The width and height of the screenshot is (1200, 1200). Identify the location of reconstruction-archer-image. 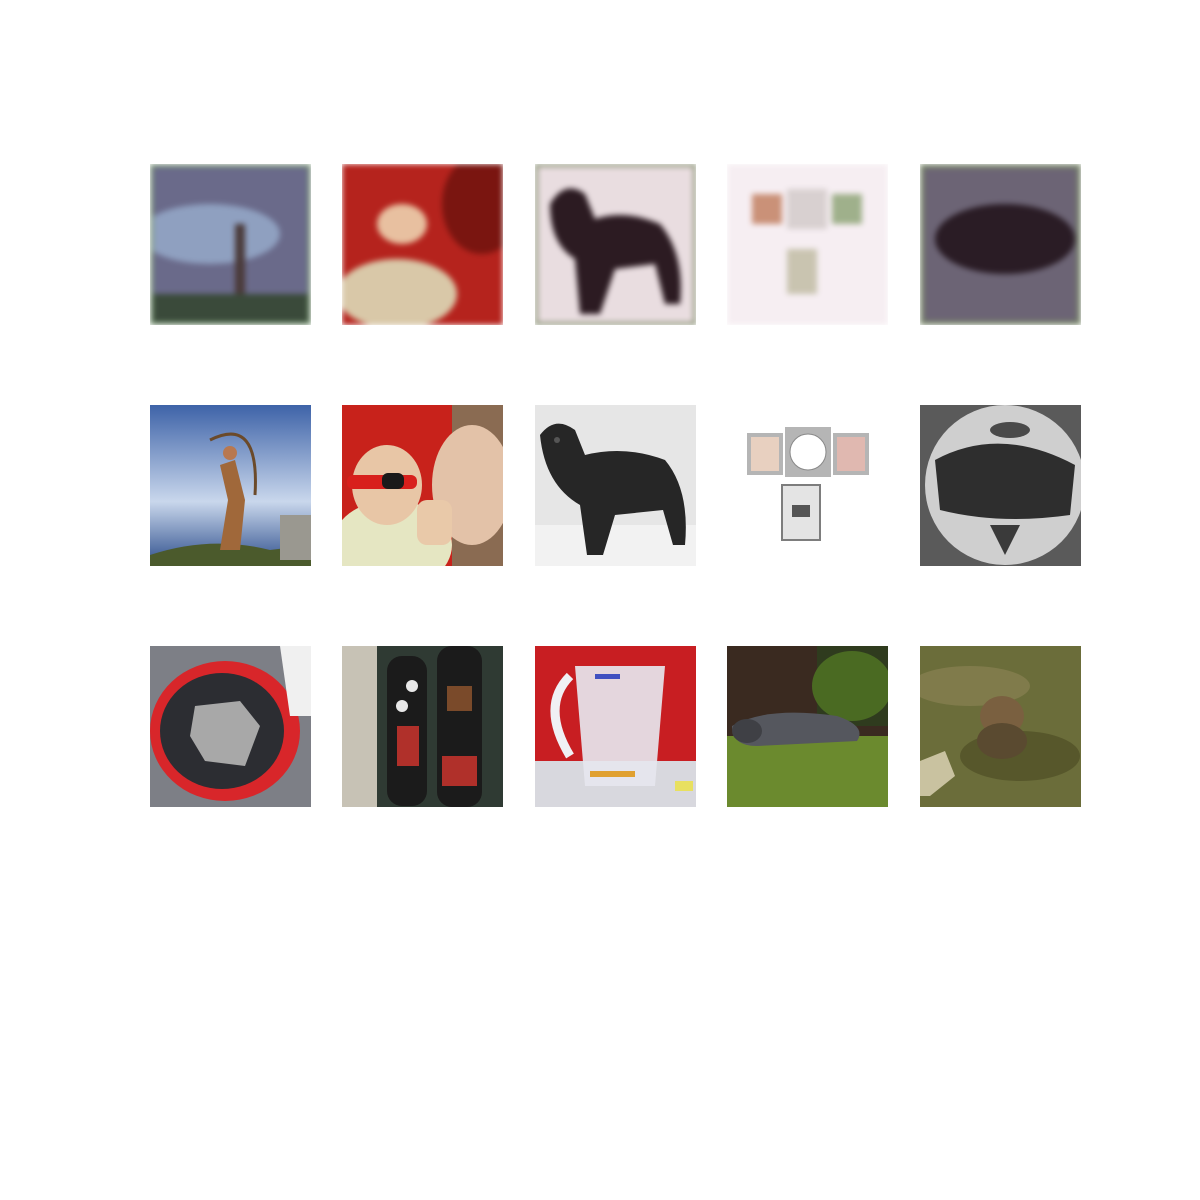
(230, 244).